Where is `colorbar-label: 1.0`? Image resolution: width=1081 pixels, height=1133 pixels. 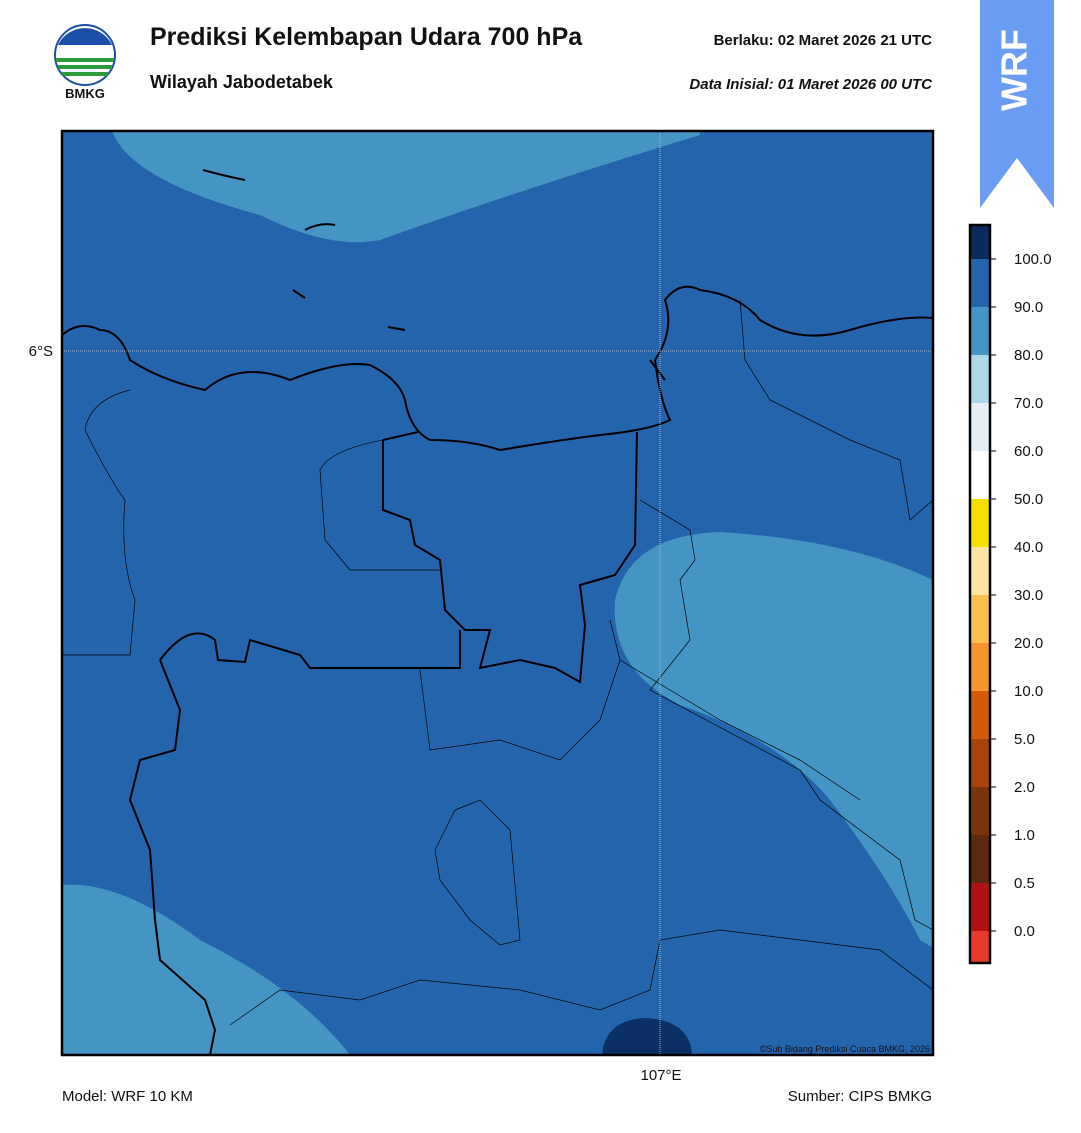 colorbar-label: 1.0 is located at coordinates (1024, 835).